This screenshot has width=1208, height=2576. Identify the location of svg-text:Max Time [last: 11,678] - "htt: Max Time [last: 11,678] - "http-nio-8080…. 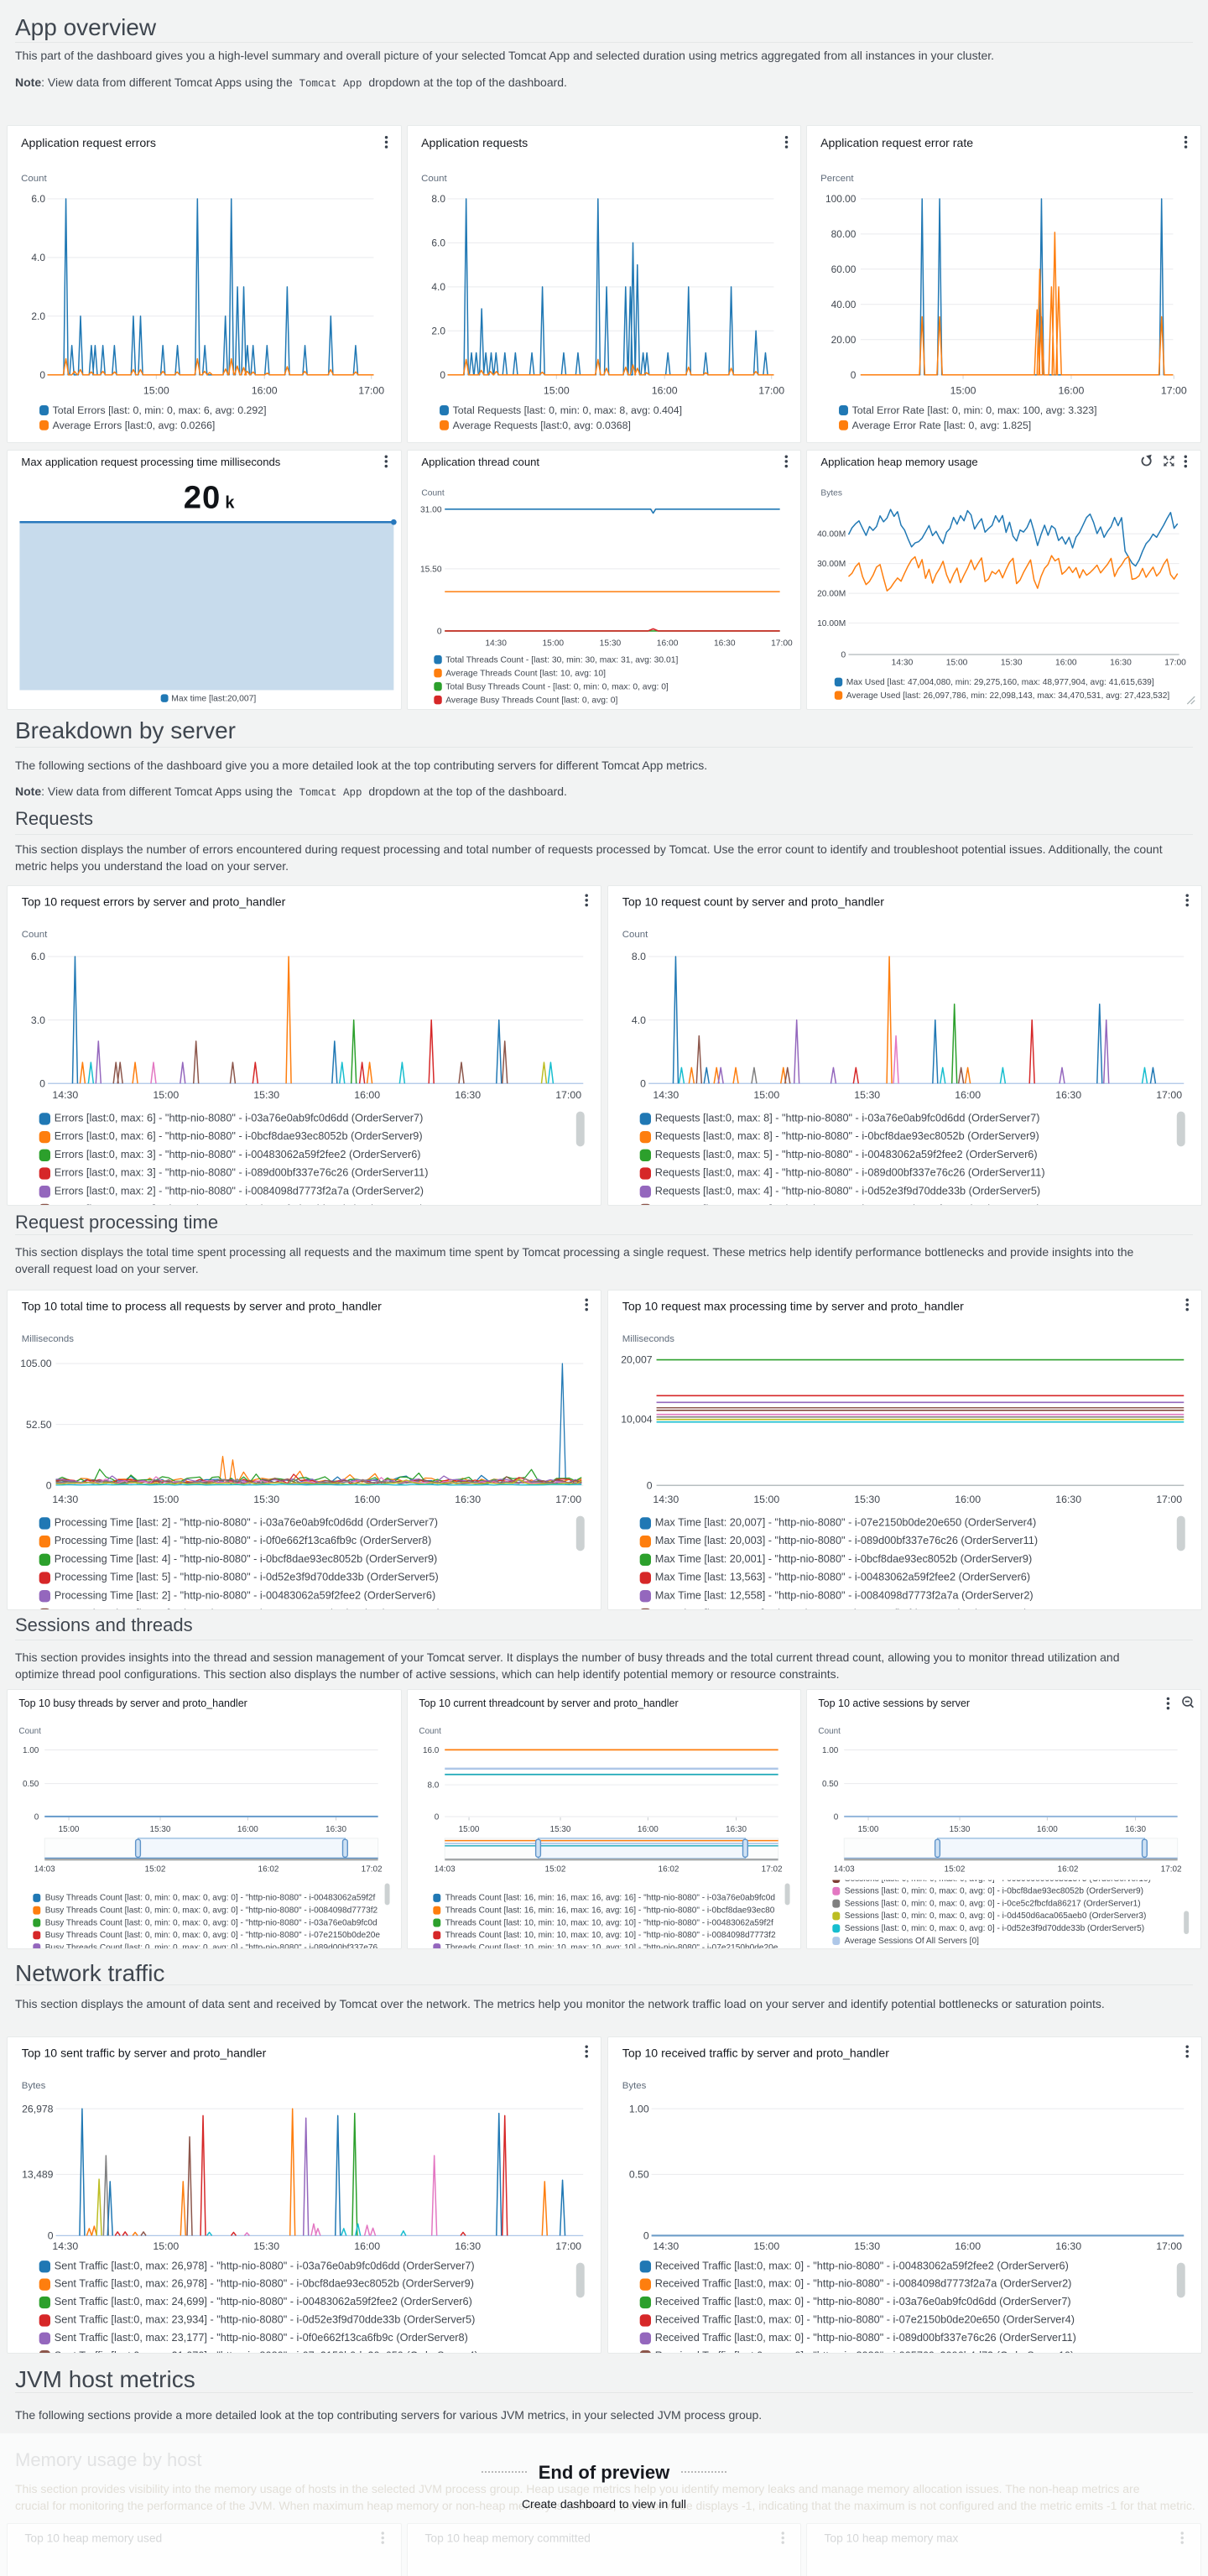
(841, 1607).